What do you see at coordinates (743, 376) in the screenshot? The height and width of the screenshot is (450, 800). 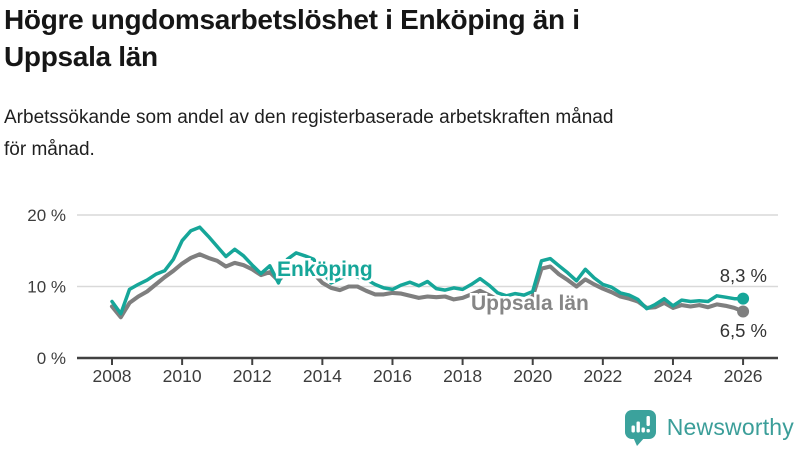 I see `x-axis-tick-label: 2026` at bounding box center [743, 376].